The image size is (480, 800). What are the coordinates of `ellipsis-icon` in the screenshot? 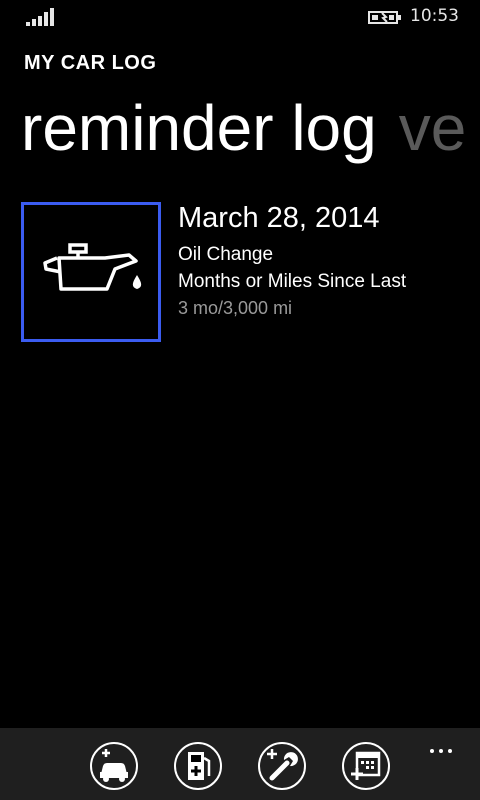 It's located at (445, 745).